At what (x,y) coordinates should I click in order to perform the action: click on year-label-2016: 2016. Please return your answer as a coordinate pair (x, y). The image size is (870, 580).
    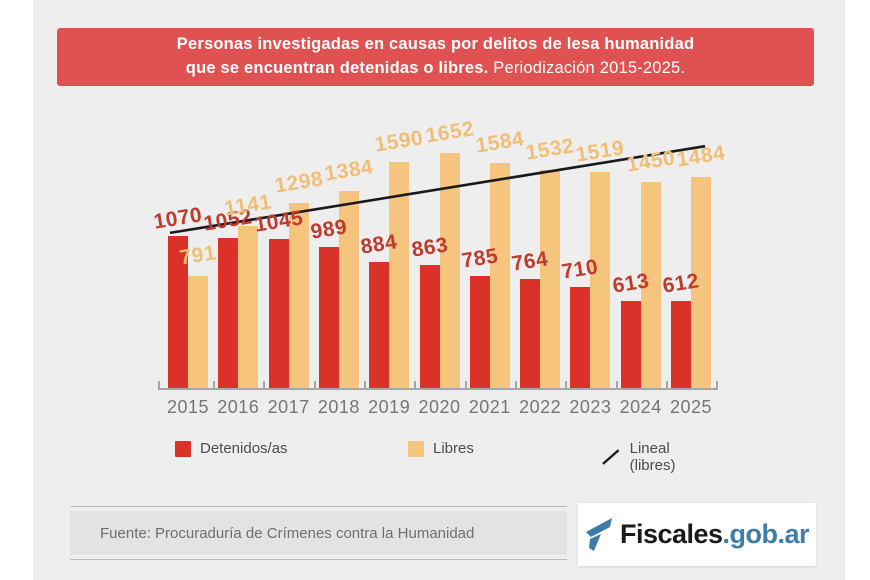
    Looking at the image, I should click on (238, 407).